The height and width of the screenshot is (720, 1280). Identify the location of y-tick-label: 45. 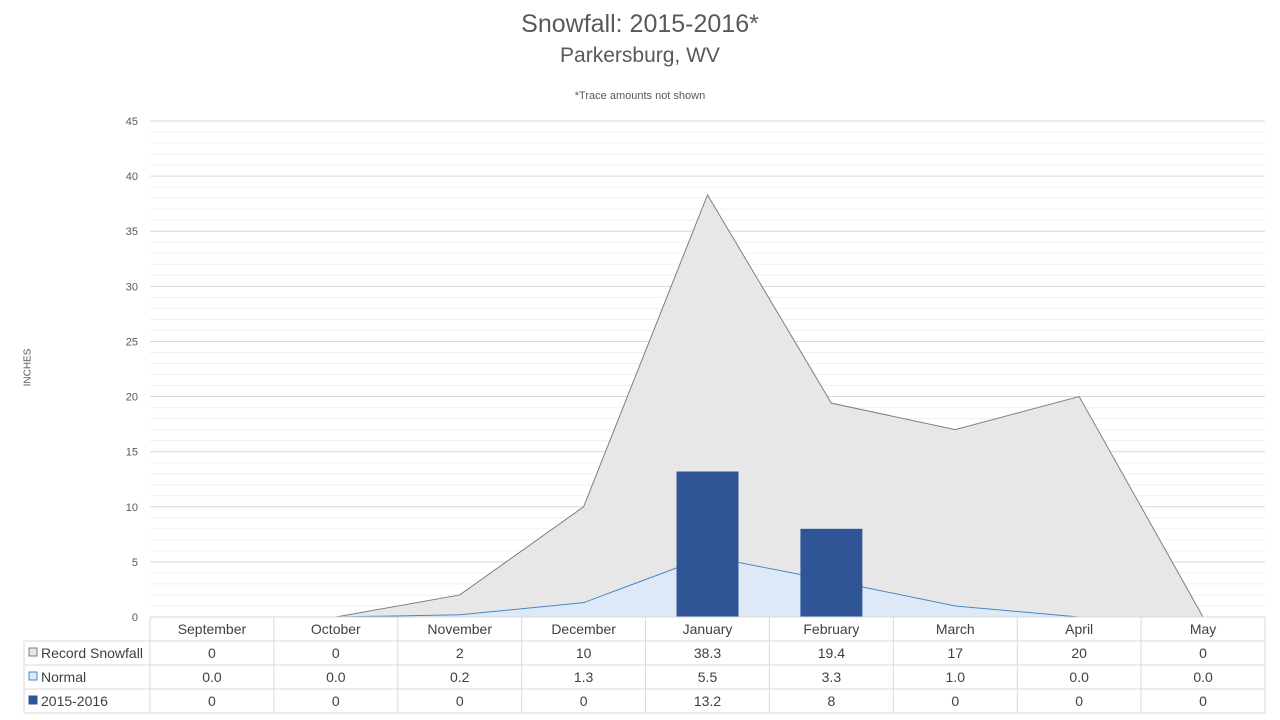
(132, 122).